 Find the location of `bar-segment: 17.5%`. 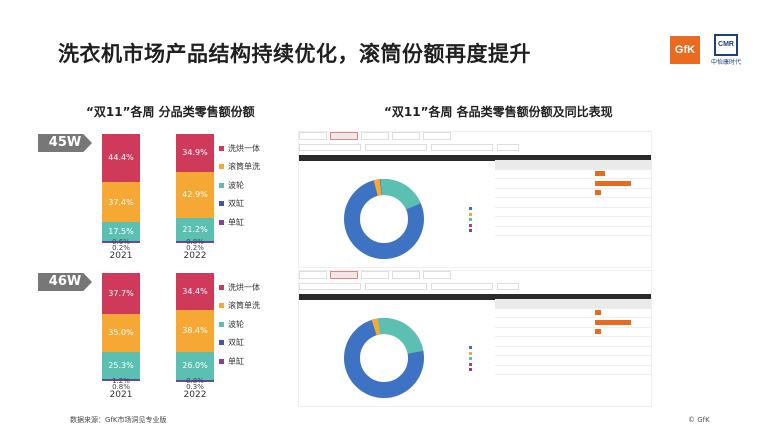

bar-segment: 17.5% is located at coordinates (121, 232).